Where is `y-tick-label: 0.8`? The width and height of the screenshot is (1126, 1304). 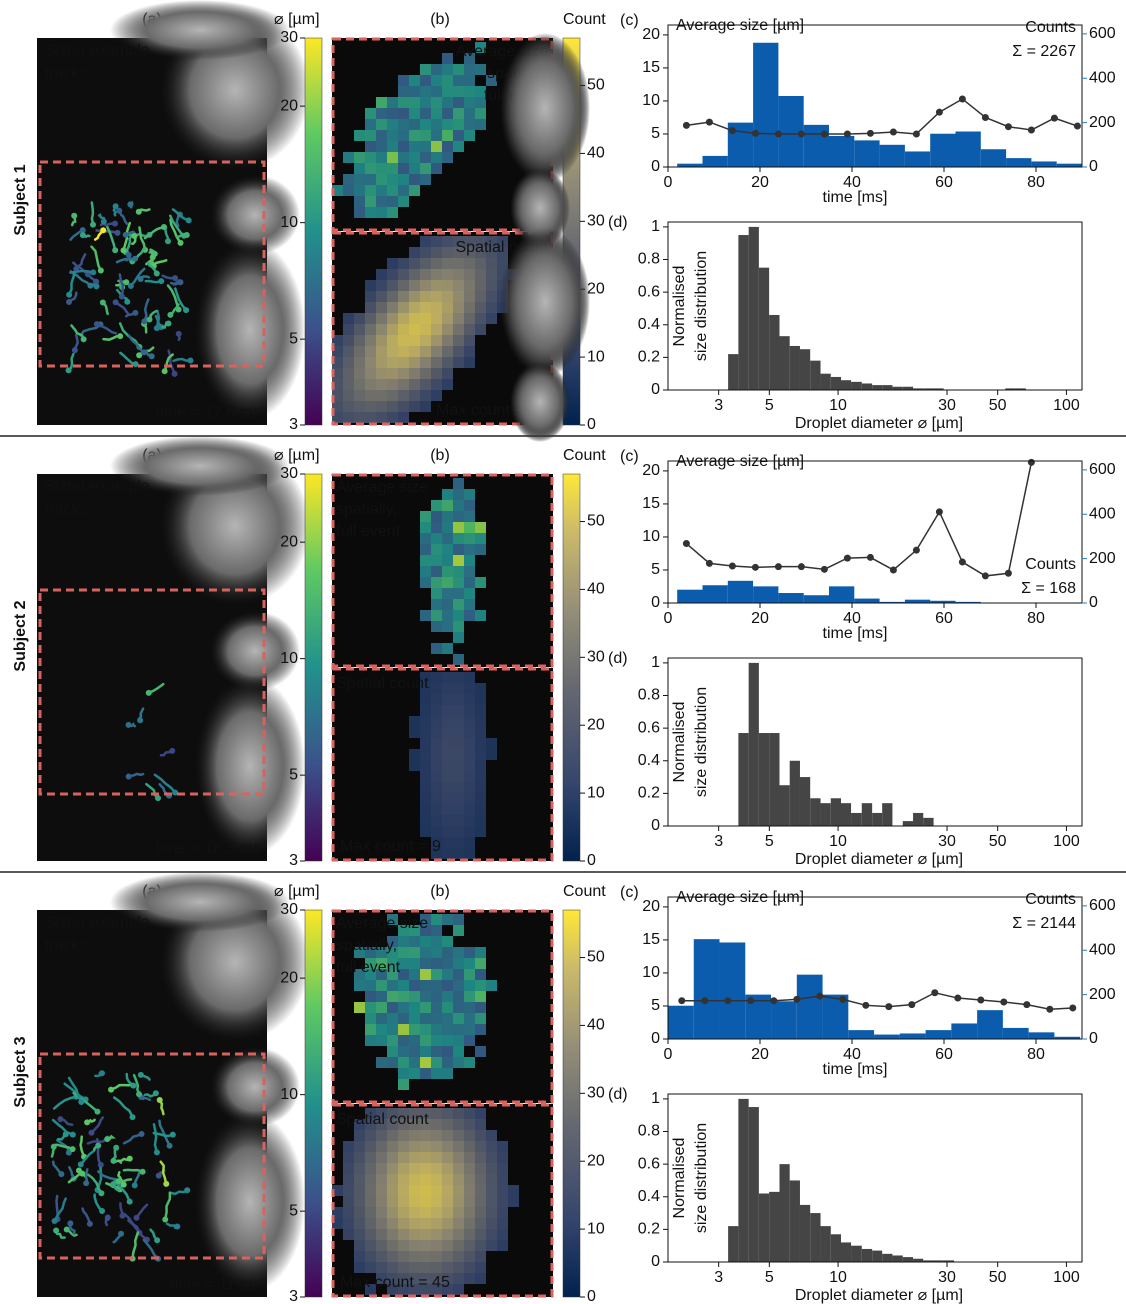 y-tick-label: 0.8 is located at coordinates (649, 695).